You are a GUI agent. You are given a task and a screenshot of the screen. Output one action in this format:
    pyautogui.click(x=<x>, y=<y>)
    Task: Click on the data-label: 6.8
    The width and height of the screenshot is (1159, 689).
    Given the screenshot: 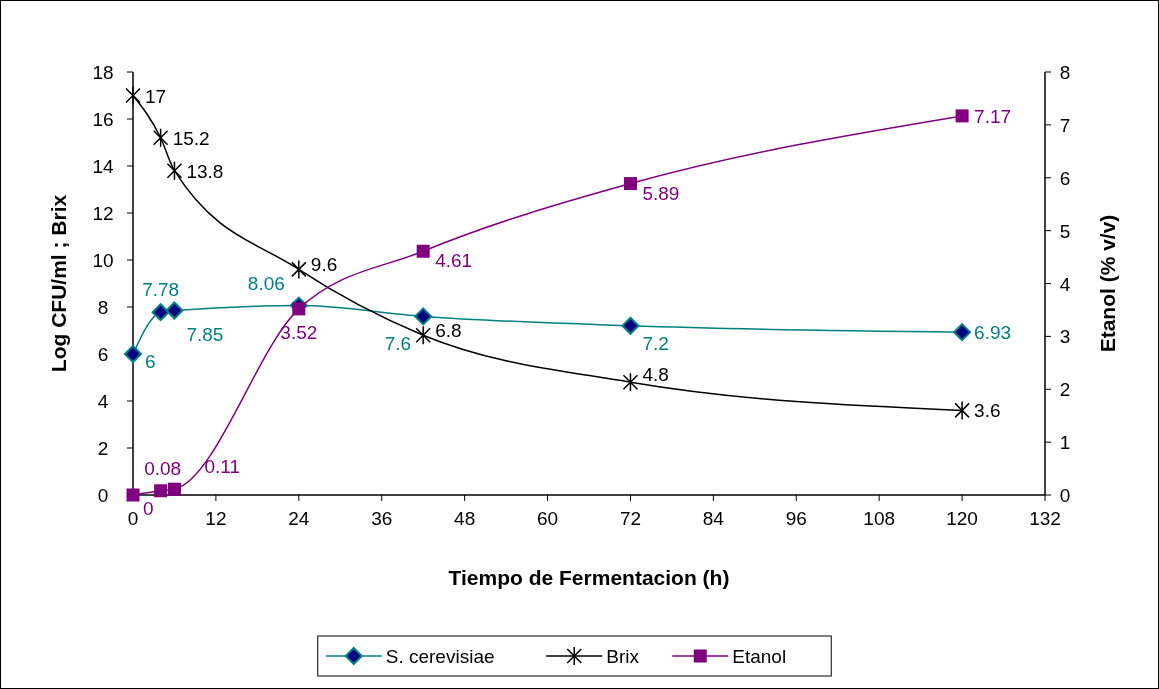 What is the action you would take?
    pyautogui.click(x=448, y=331)
    